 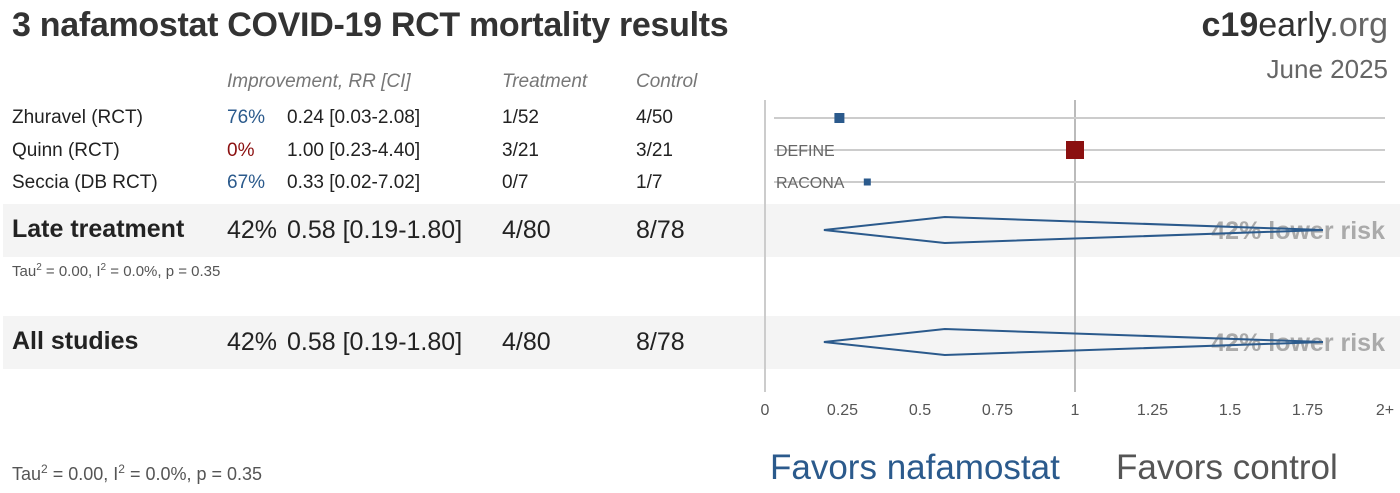 I want to click on study-improvement: 0%, so click(x=241, y=150).